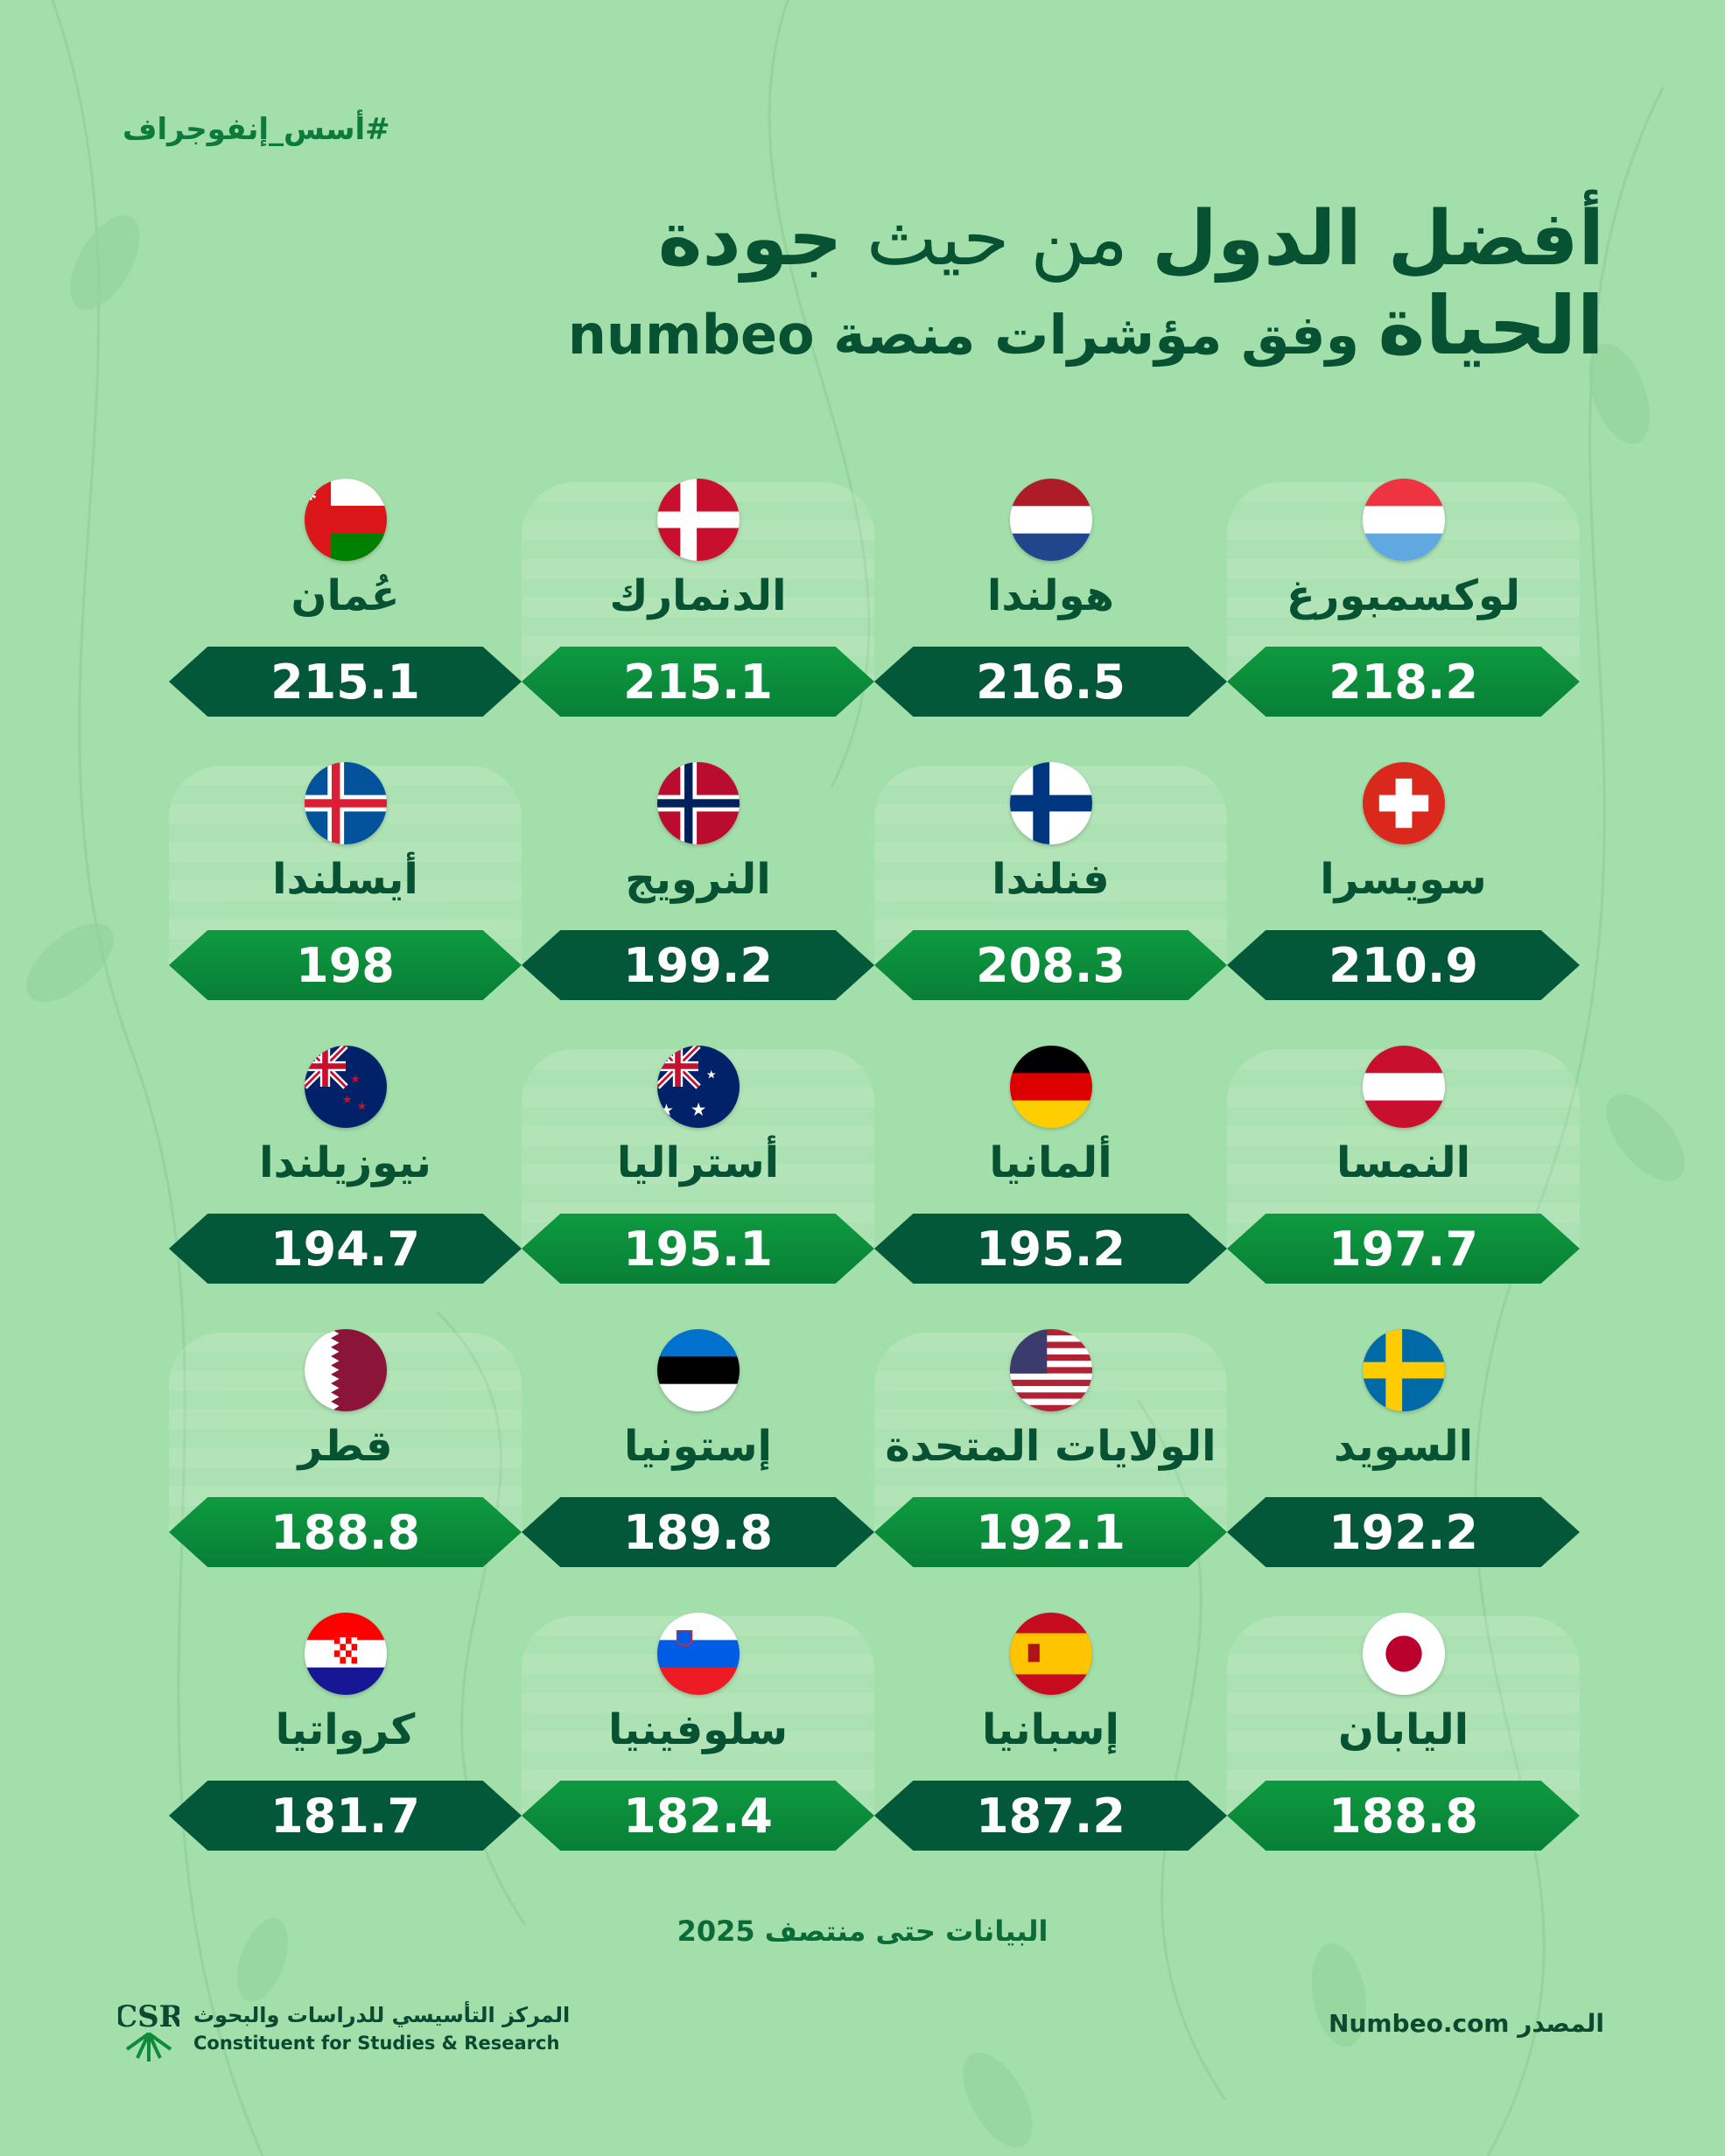 Image resolution: width=1725 pixels, height=2156 pixels. I want to click on country-name: نيوزيلندا, so click(345, 1162).